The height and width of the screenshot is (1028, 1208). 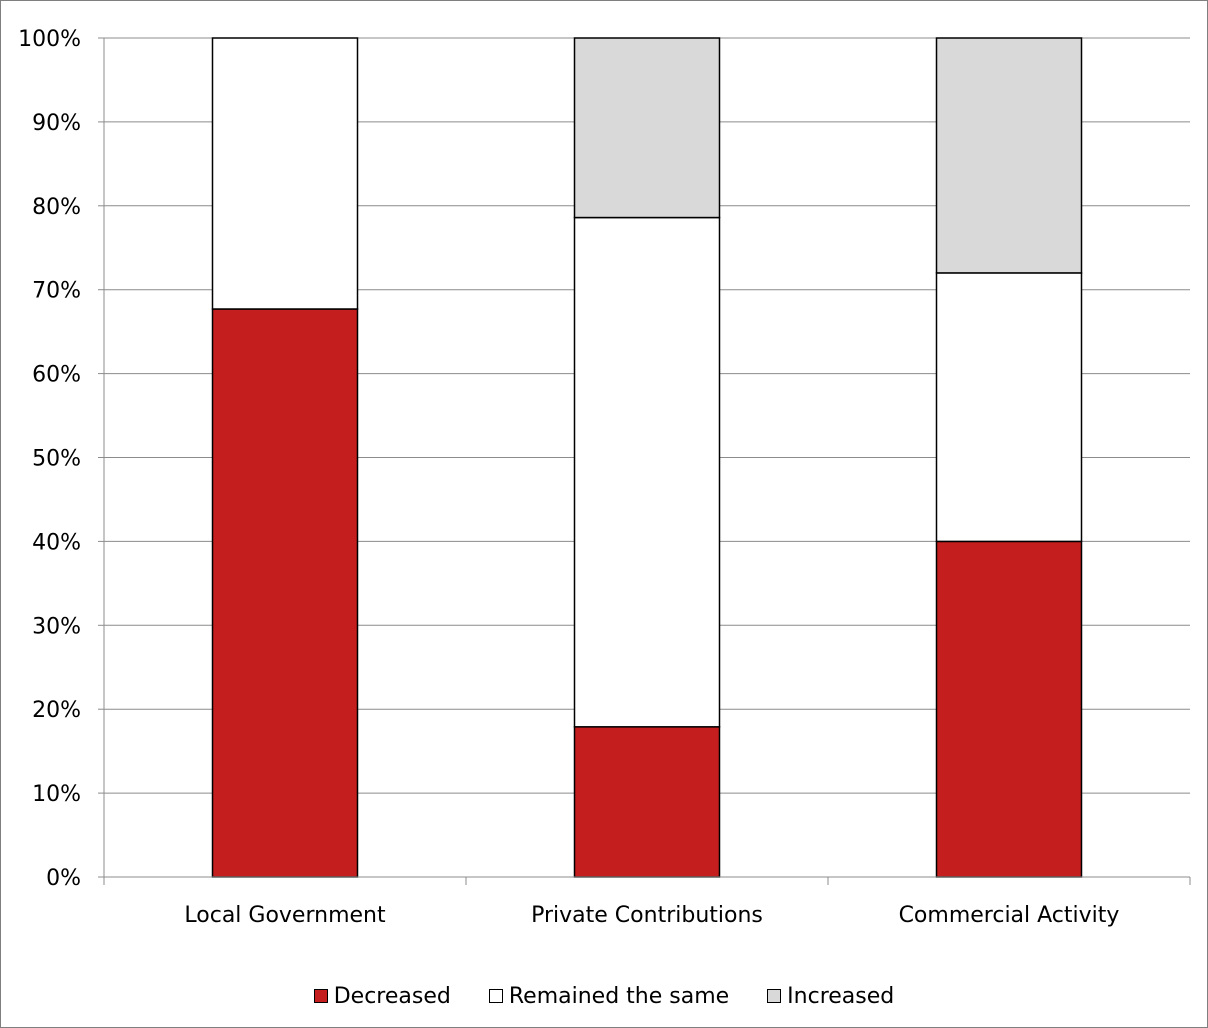 I want to click on y-tick-label: 80%, so click(x=56, y=207).